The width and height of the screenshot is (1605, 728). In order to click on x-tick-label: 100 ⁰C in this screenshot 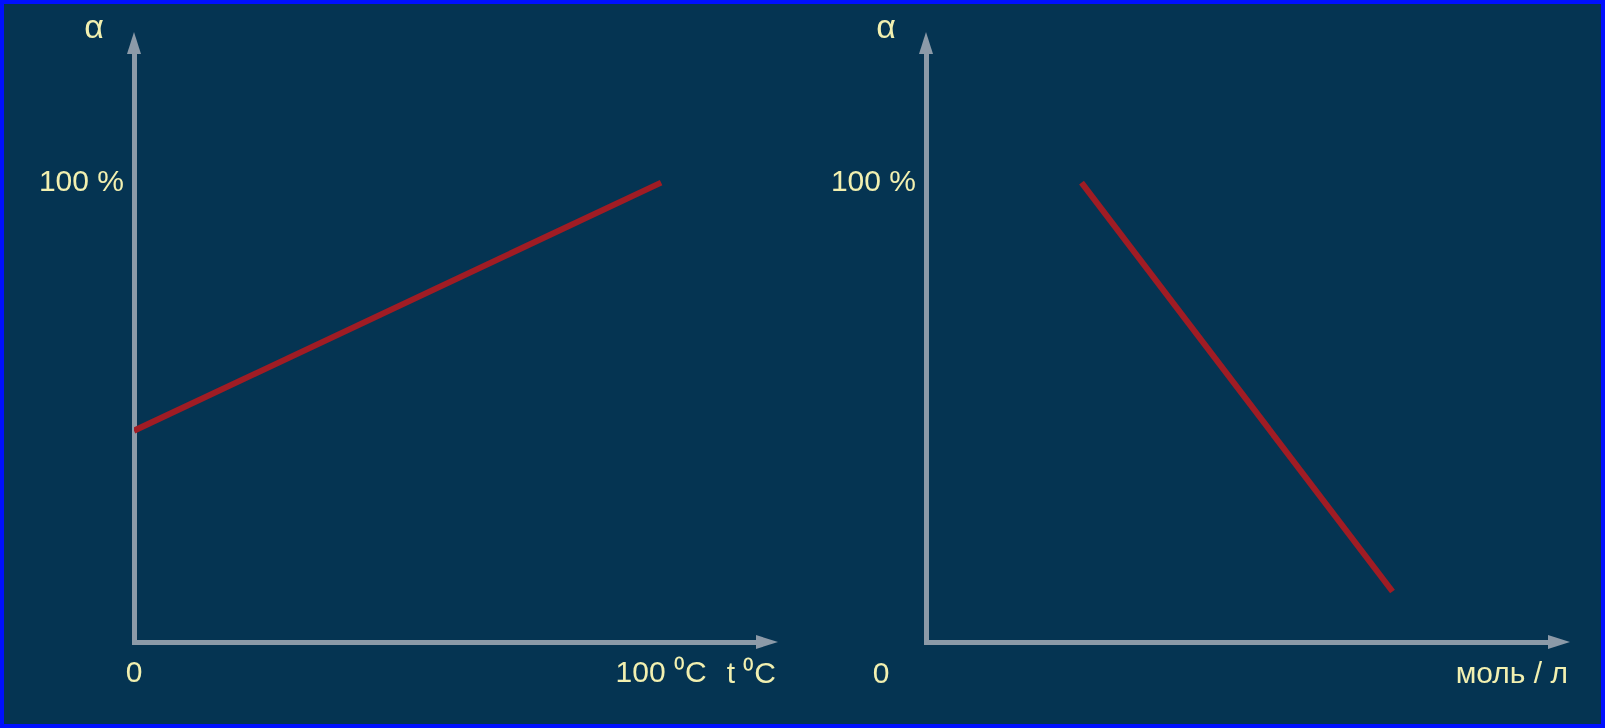, I will do `click(661, 672)`.